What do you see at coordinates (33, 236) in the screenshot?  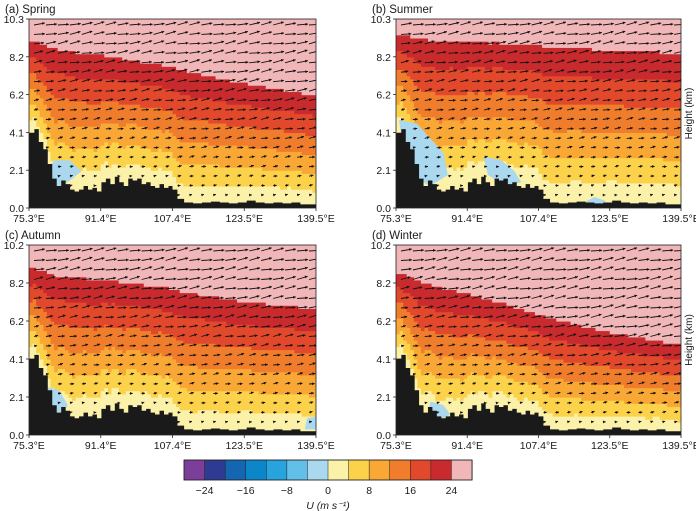 I see `panel-title: (c) Autumn` at bounding box center [33, 236].